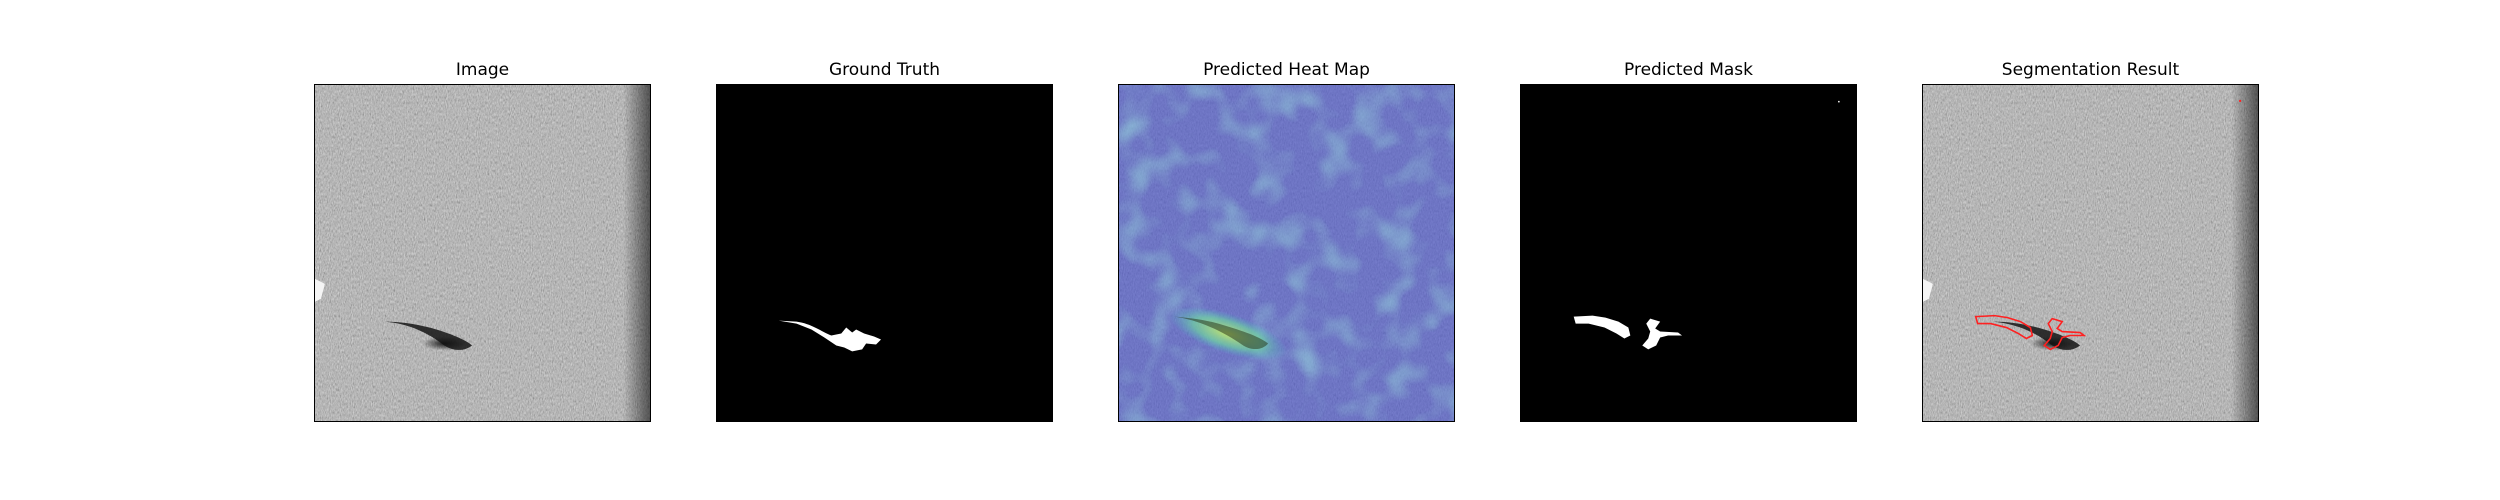 The width and height of the screenshot is (2500, 500). I want to click on ground-truth-region, so click(830, 336).